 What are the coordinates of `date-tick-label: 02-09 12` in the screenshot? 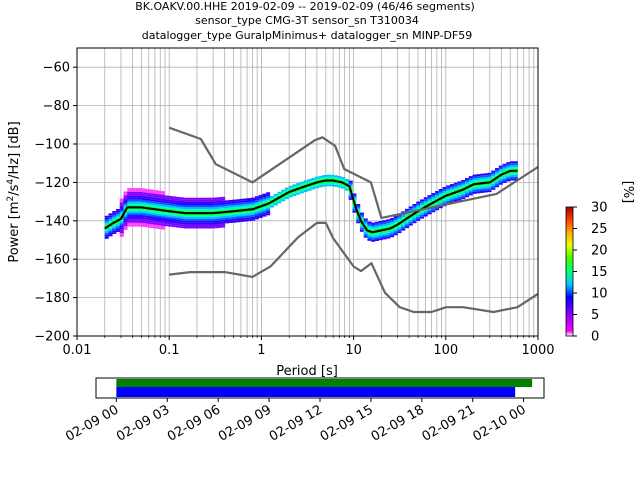 It's located at (296, 423).